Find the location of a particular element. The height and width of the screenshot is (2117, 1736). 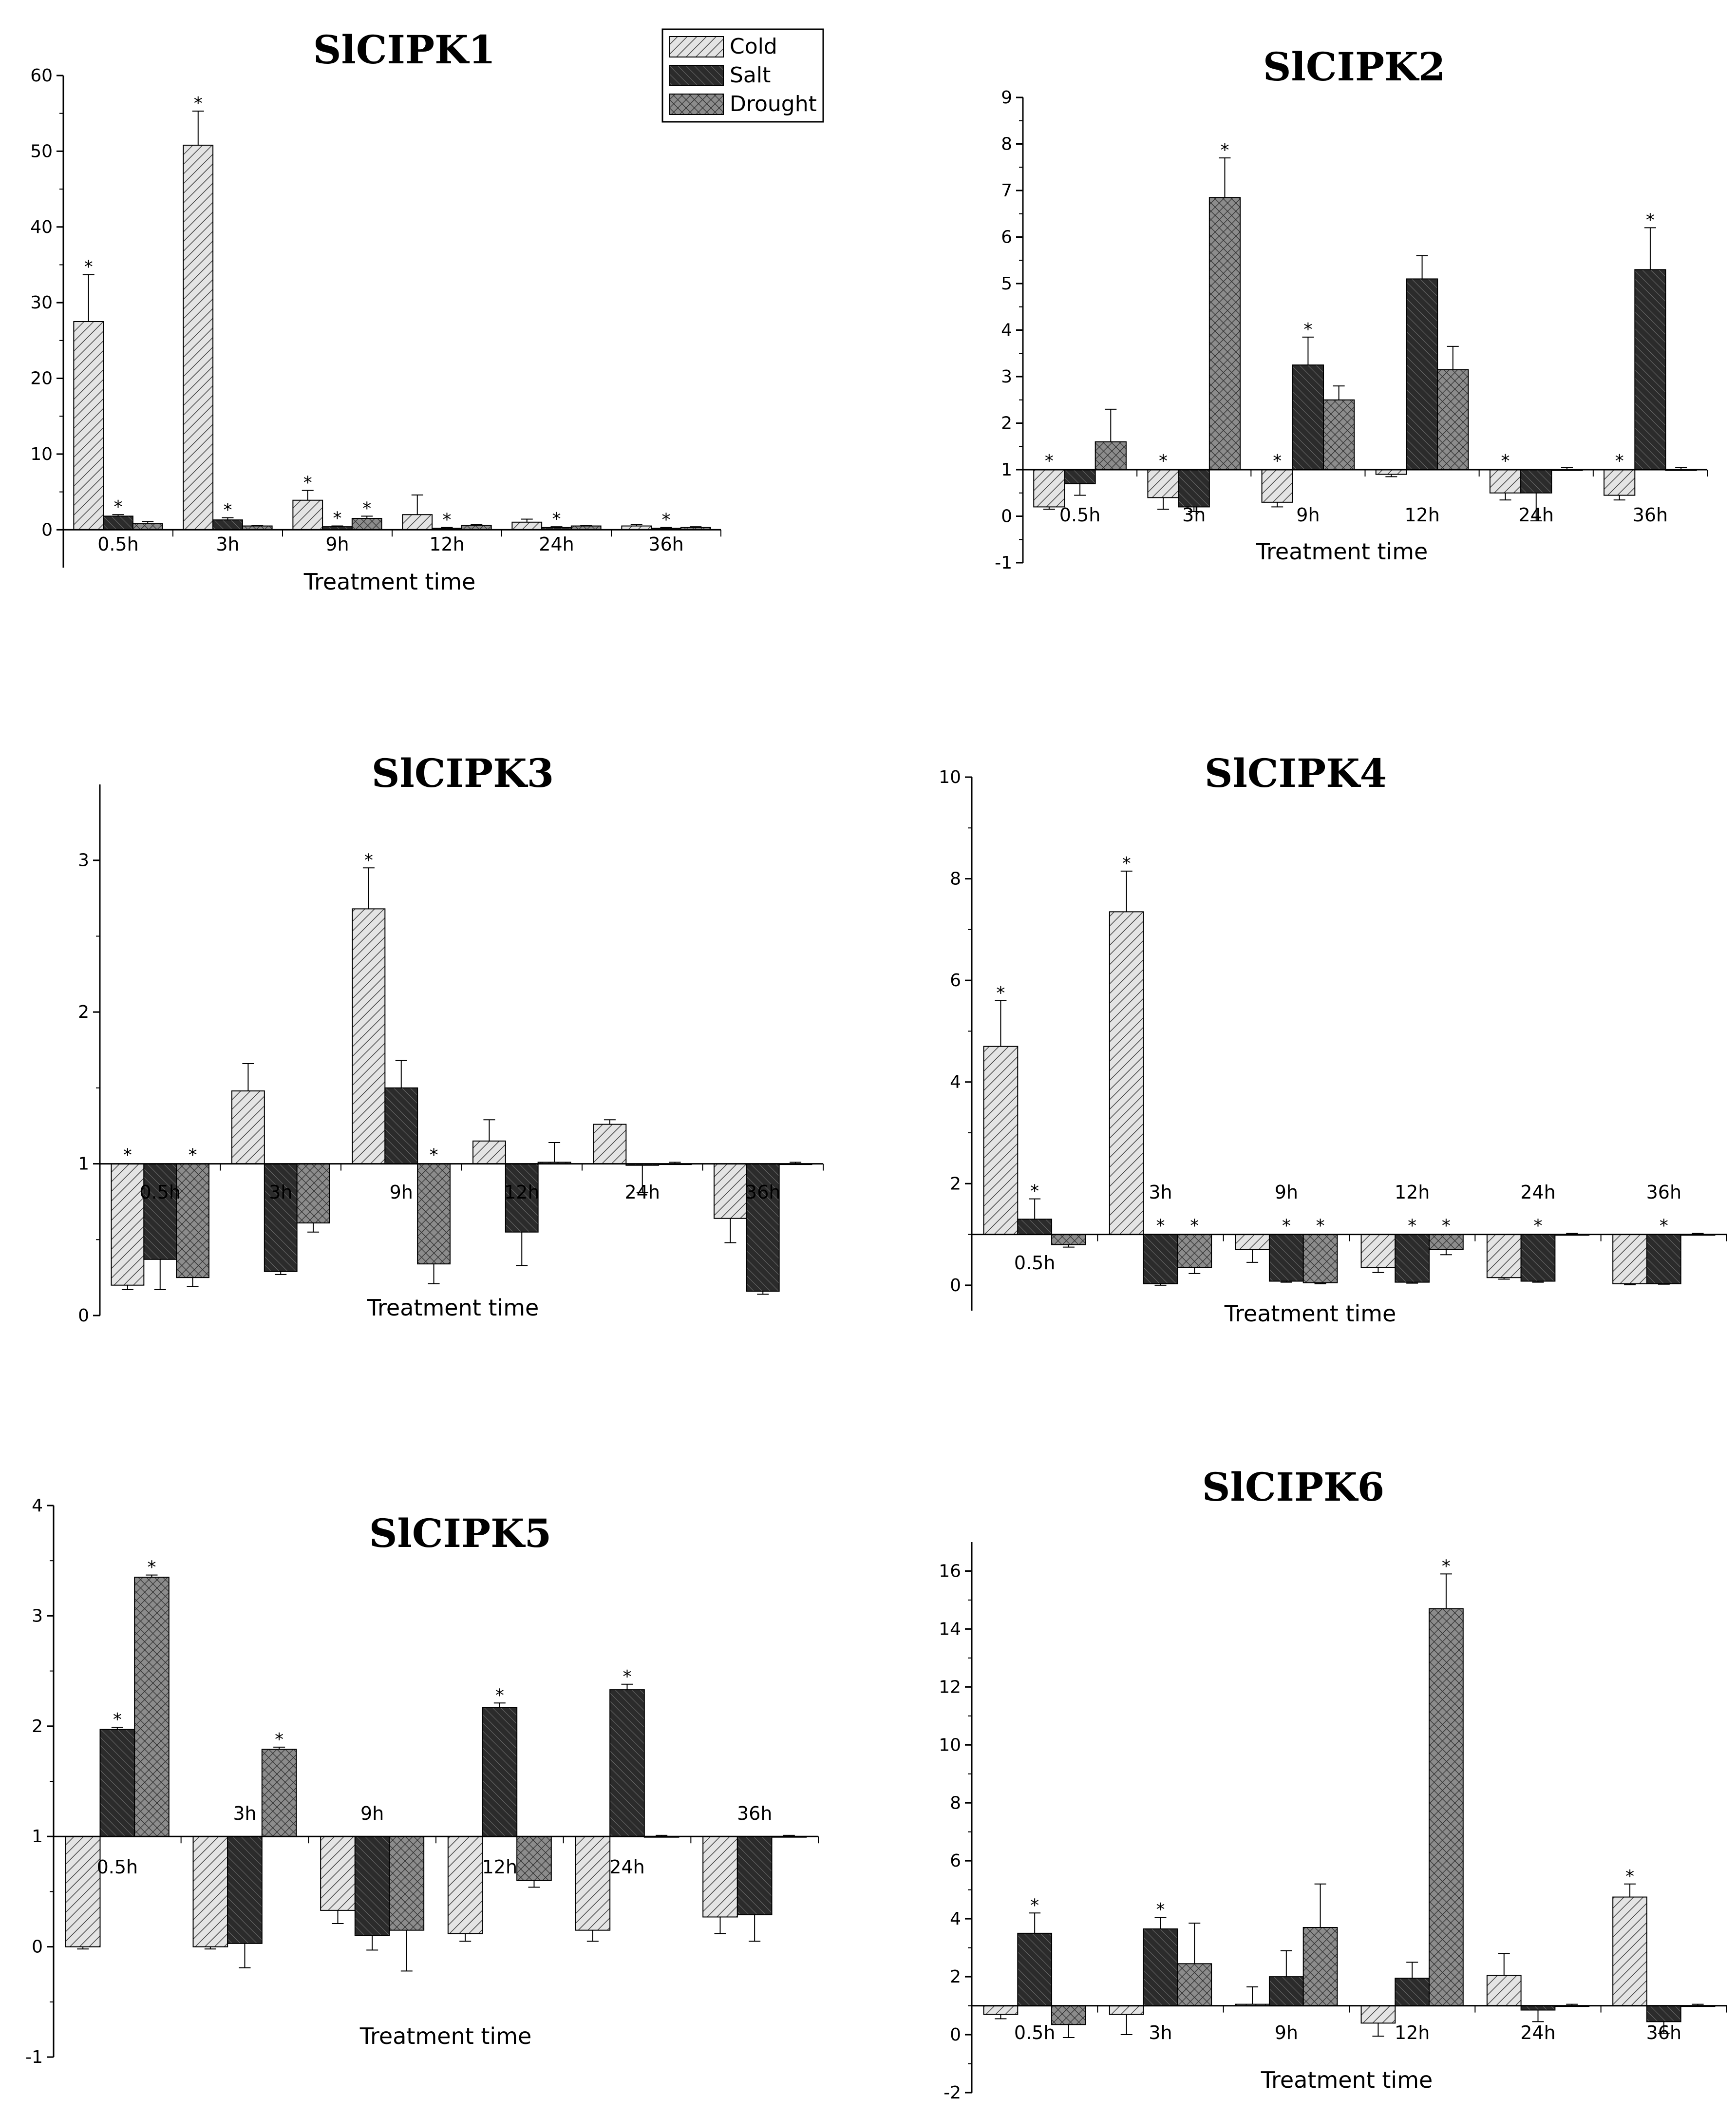

legend-label-salt: Salt is located at coordinates (750, 75).